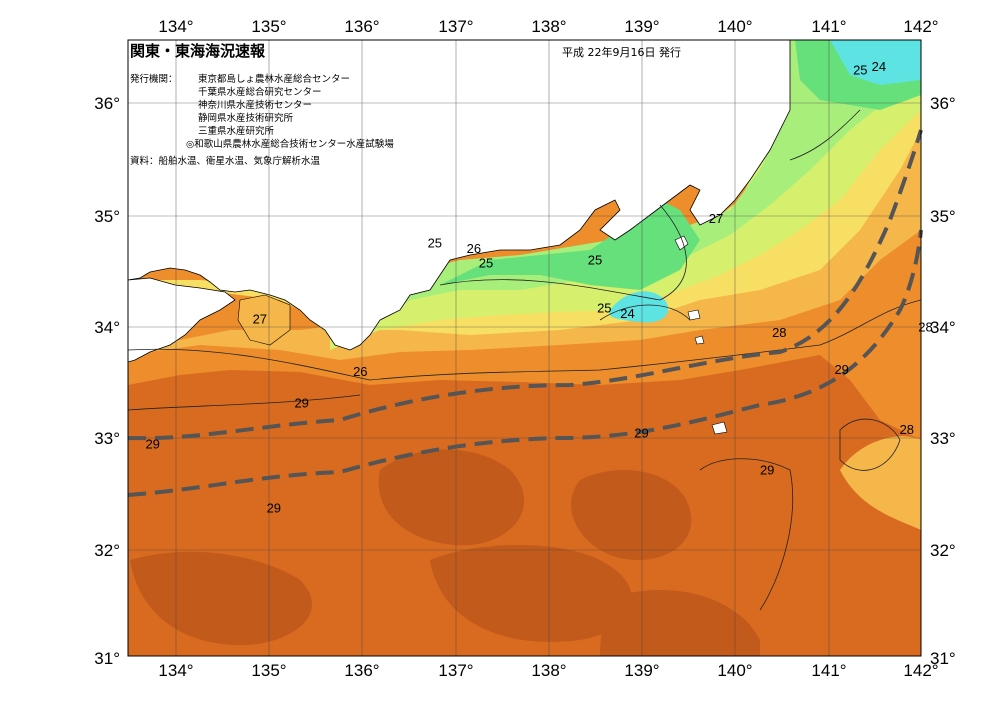  What do you see at coordinates (455, 670) in the screenshot?
I see `lon-label-bottom: 137°` at bounding box center [455, 670].